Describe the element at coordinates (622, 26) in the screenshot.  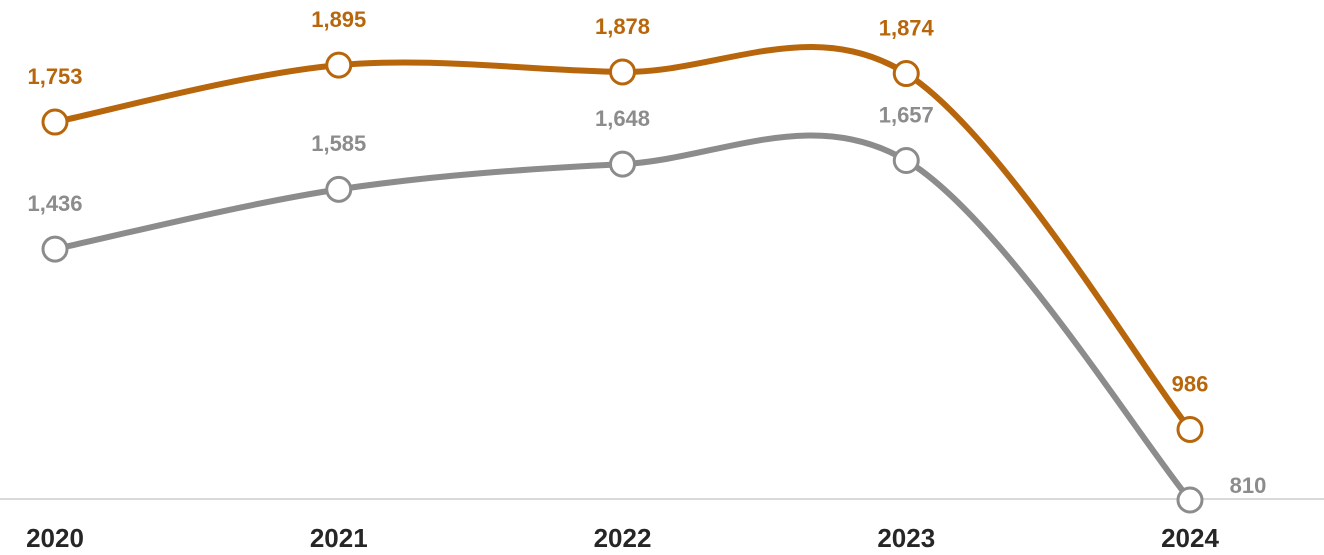
I see `data-label: 1,878` at that location.